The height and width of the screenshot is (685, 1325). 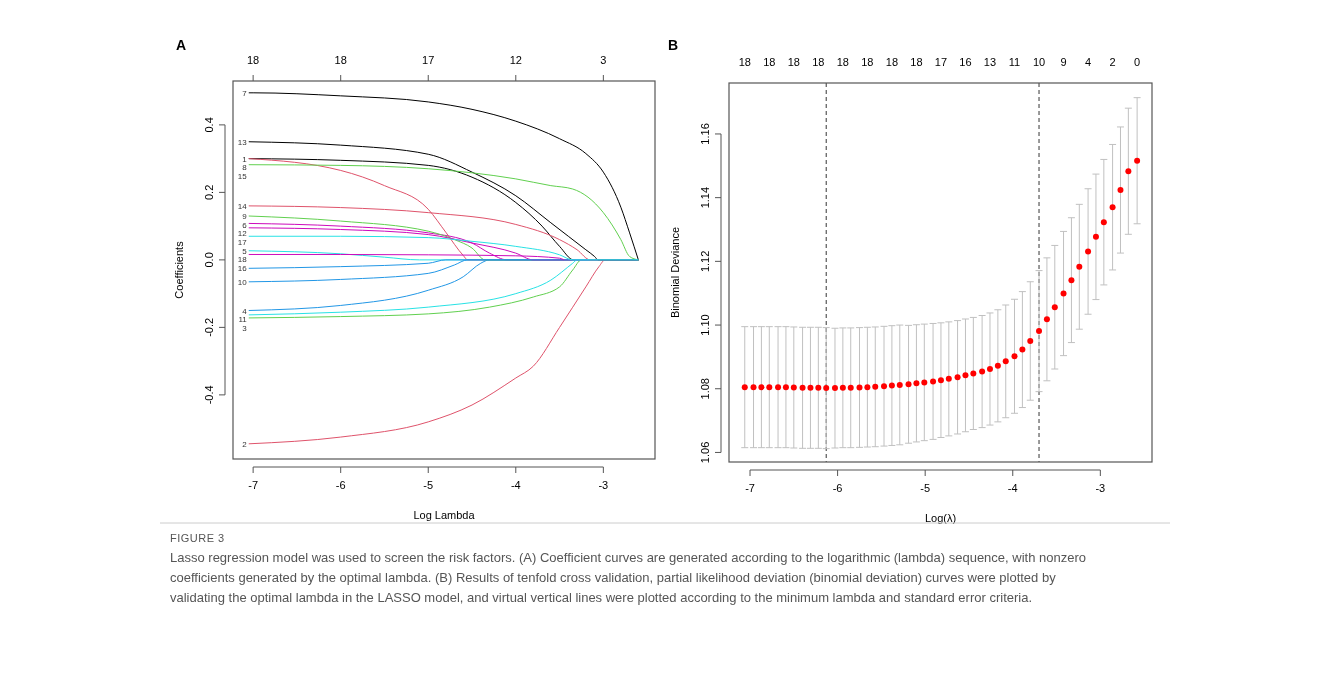 I want to click on series-label: 1, so click(x=245, y=159).